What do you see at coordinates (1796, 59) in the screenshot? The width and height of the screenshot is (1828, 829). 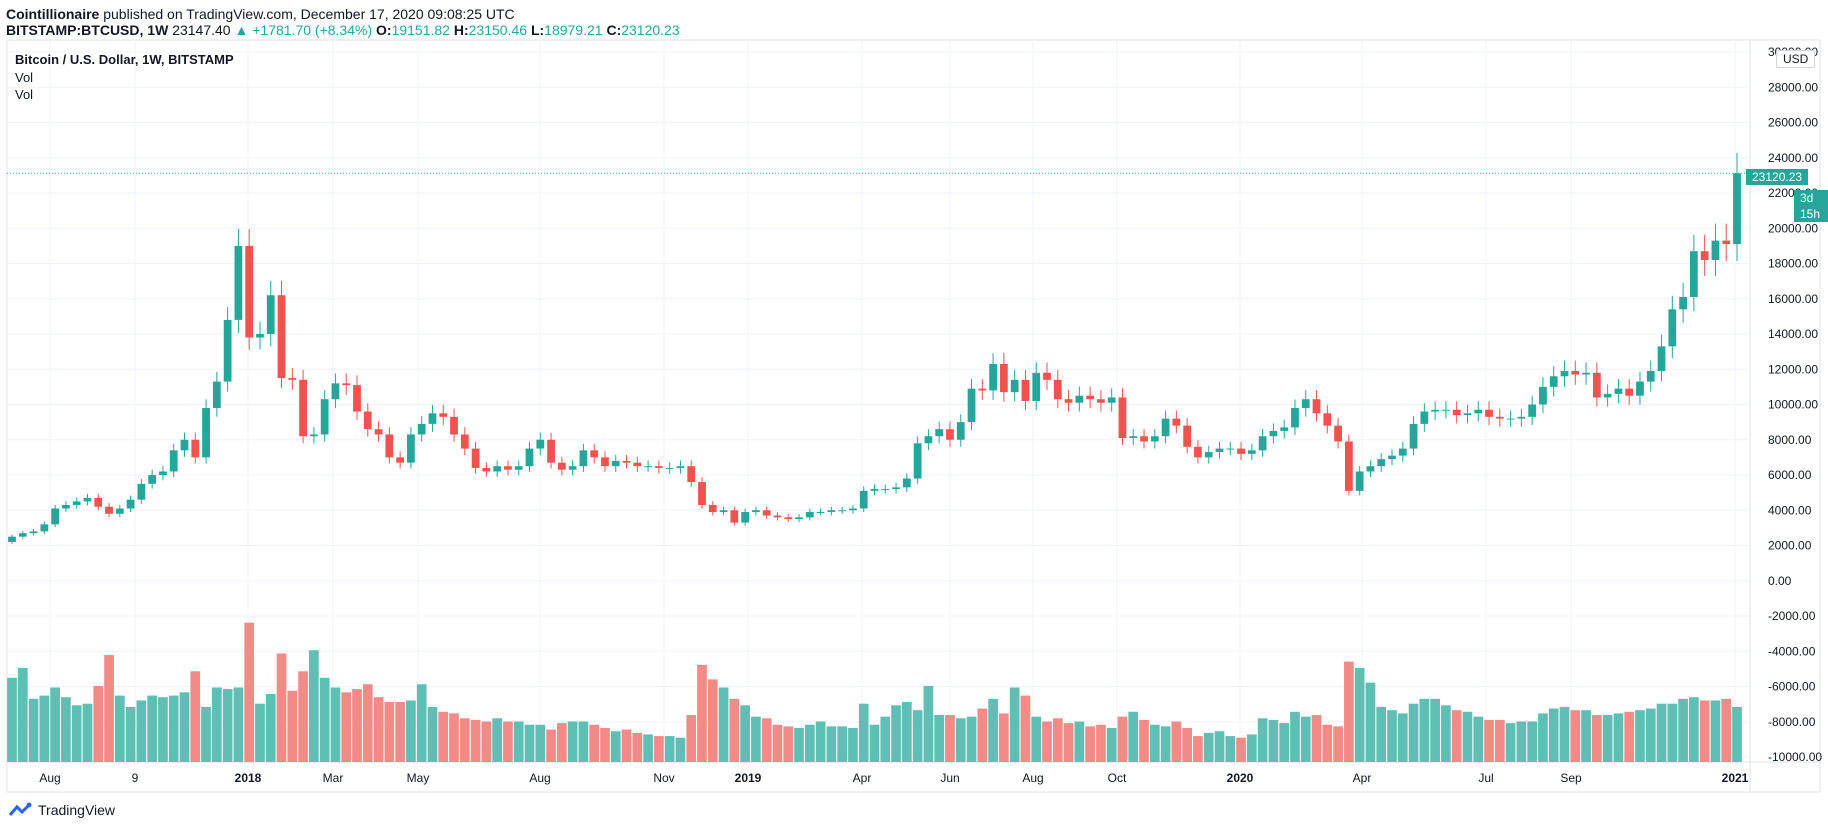 I see `currency-badge: USD` at bounding box center [1796, 59].